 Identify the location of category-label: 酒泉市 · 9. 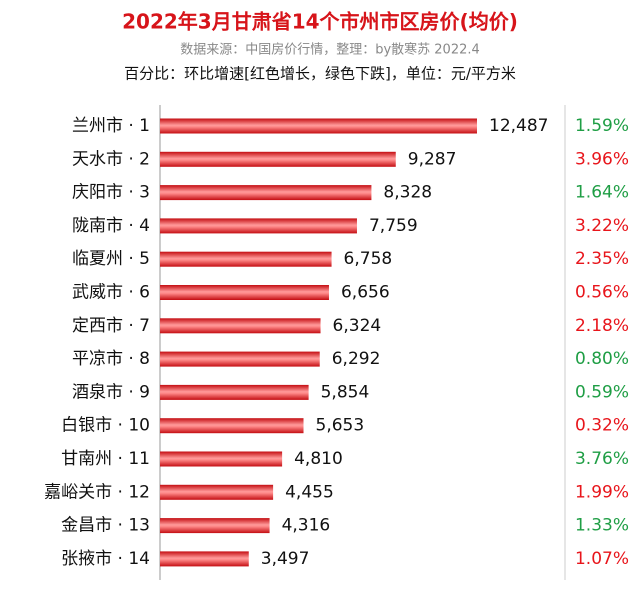
(111, 392).